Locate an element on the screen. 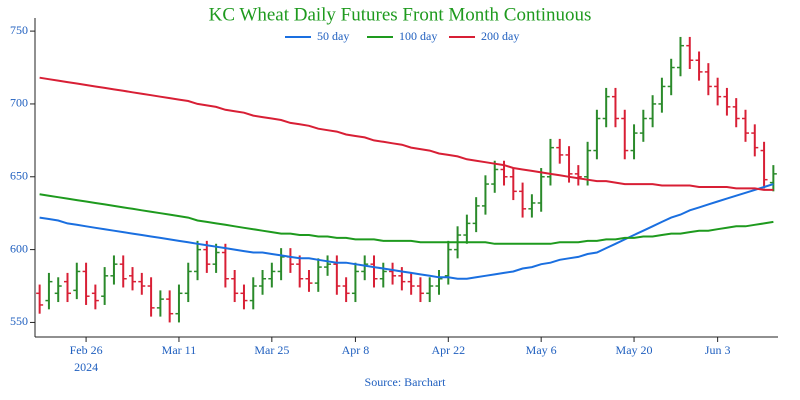 The image size is (800, 400). x-tick-label: Apr 8 is located at coordinates (356, 350).